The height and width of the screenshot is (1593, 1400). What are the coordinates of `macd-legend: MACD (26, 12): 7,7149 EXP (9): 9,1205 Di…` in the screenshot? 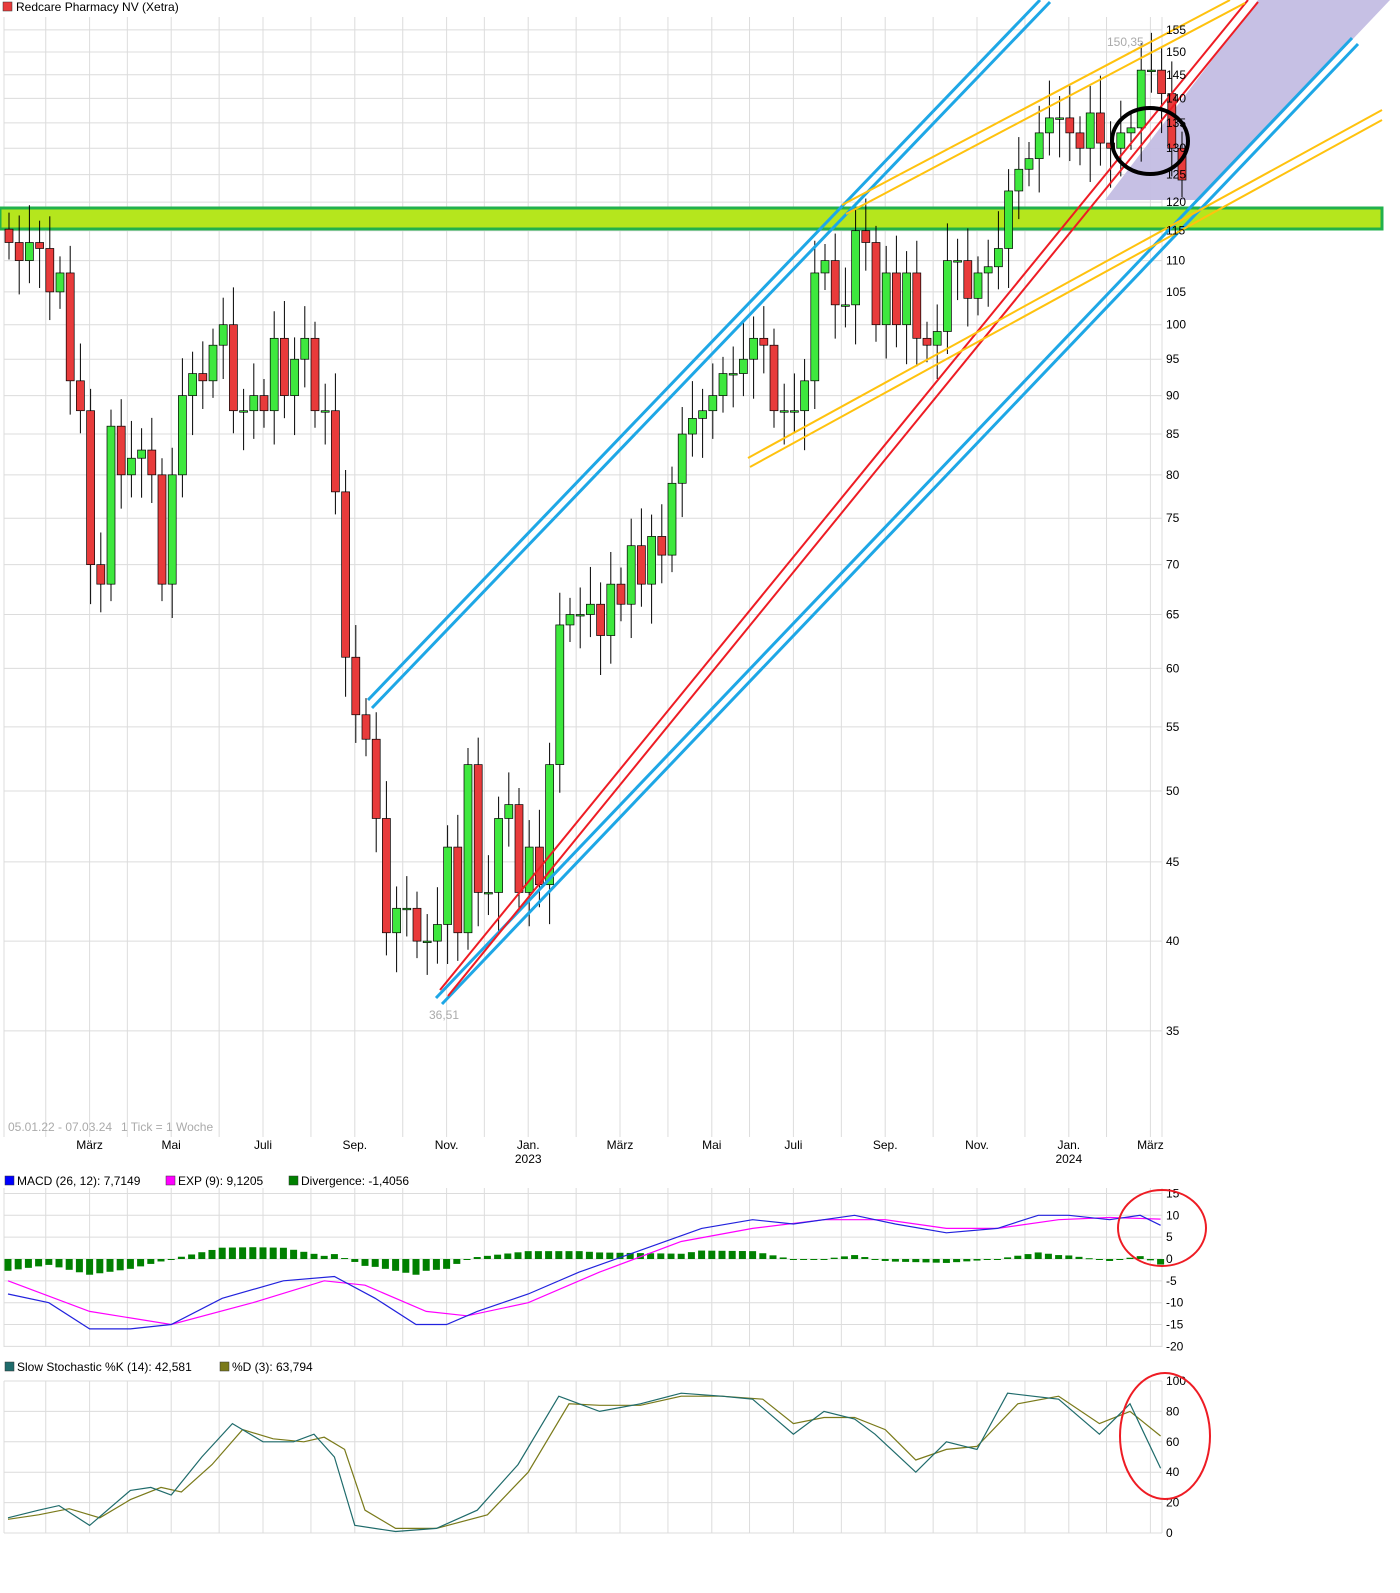 It's located at (206, 1181).